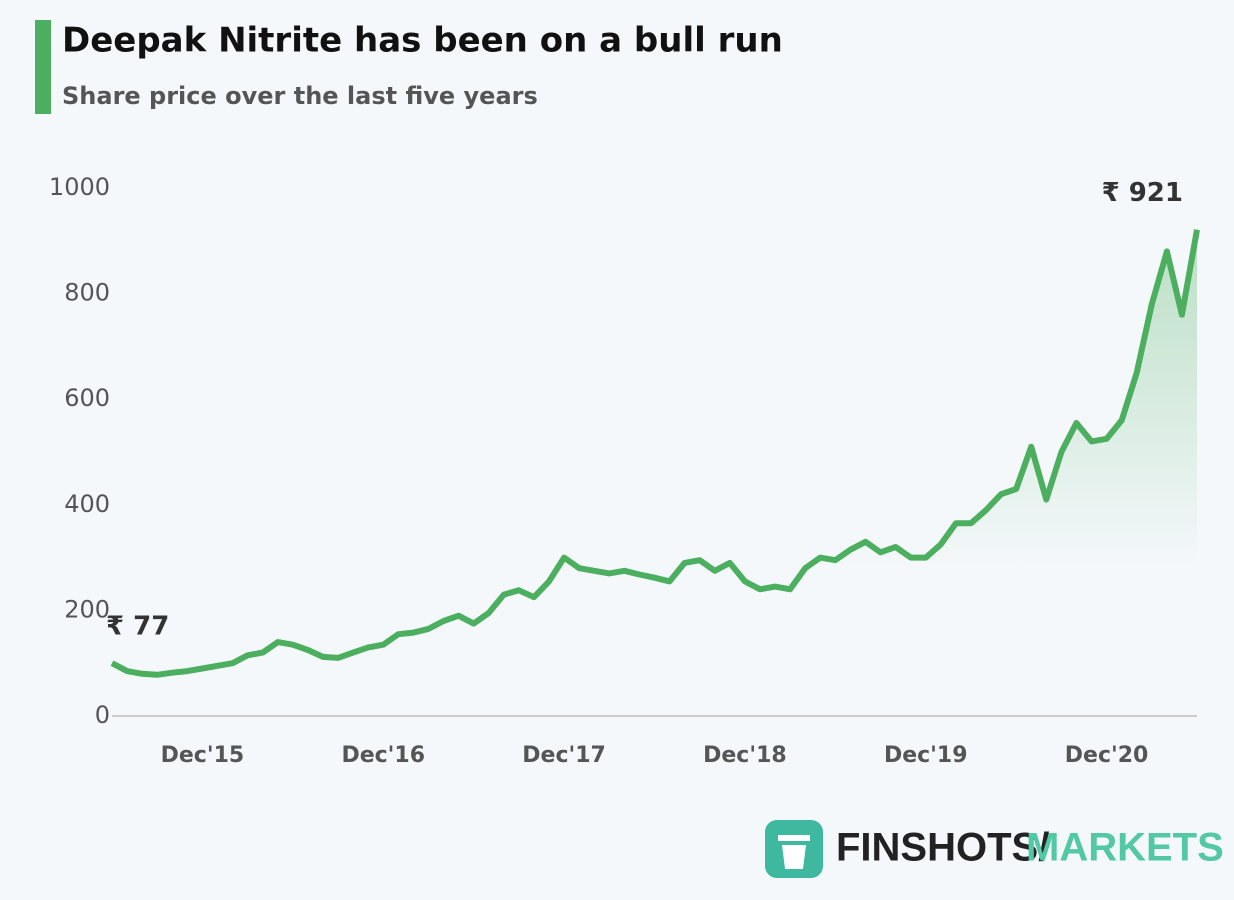 This screenshot has width=1234, height=900. Describe the element at coordinates (300, 96) in the screenshot. I see `chart-subtitle: Share price over the last five years` at that location.